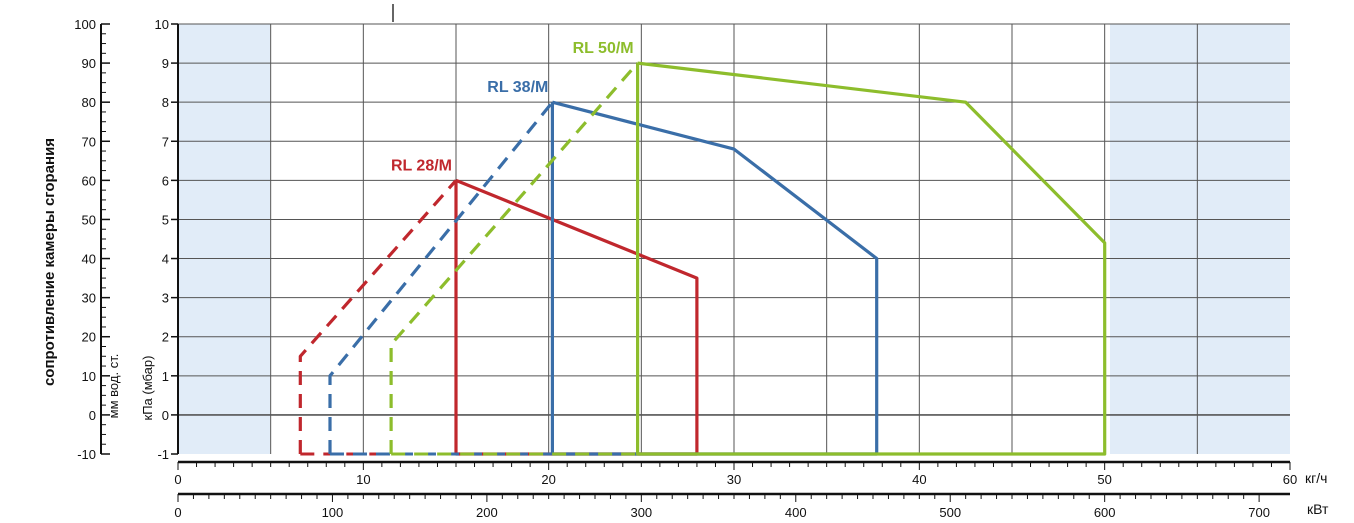 The height and width of the screenshot is (523, 1354). What do you see at coordinates (1105, 512) in the screenshot?
I see `x-axis-2-tick-label: 600` at bounding box center [1105, 512].